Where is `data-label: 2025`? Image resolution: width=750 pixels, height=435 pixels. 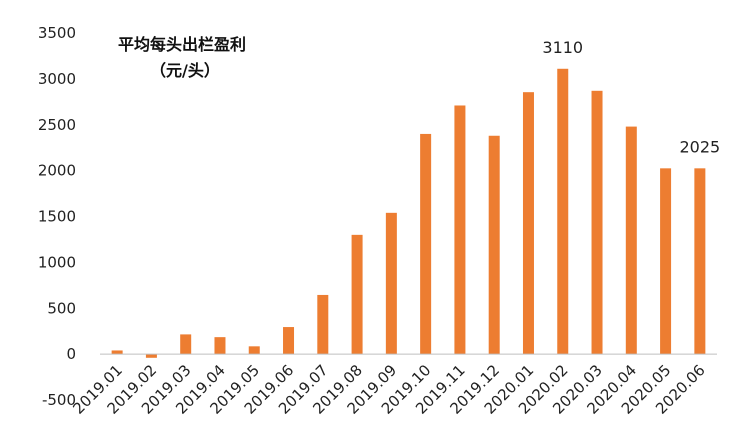 data-label: 2025 is located at coordinates (700, 146).